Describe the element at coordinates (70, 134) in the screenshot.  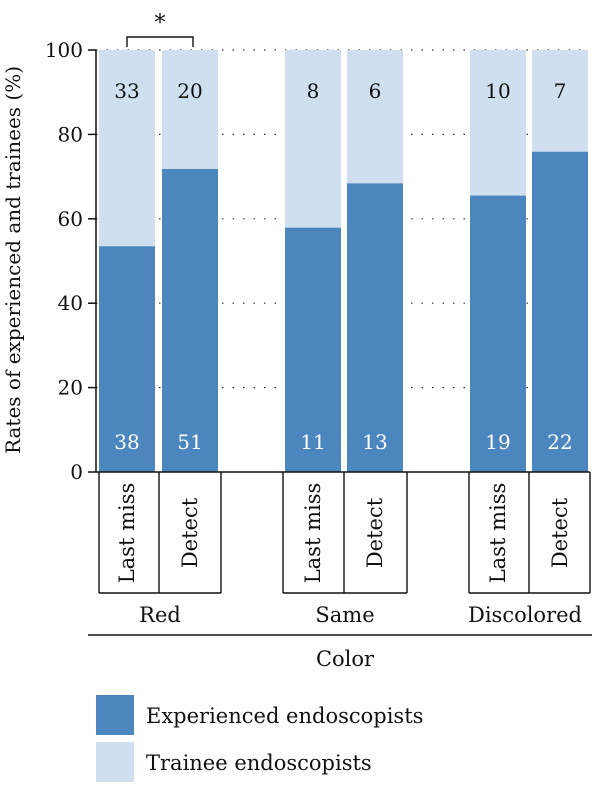
I see `y-tick-label: 80` at that location.